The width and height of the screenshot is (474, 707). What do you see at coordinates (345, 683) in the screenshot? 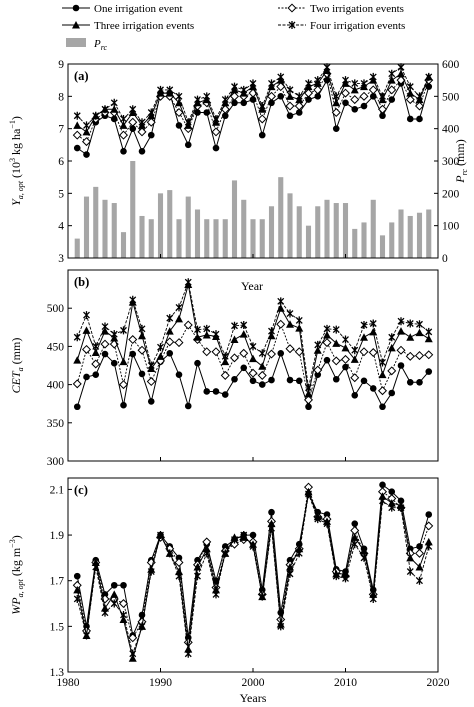
I see `x-tick-label: 2010` at bounding box center [345, 683].